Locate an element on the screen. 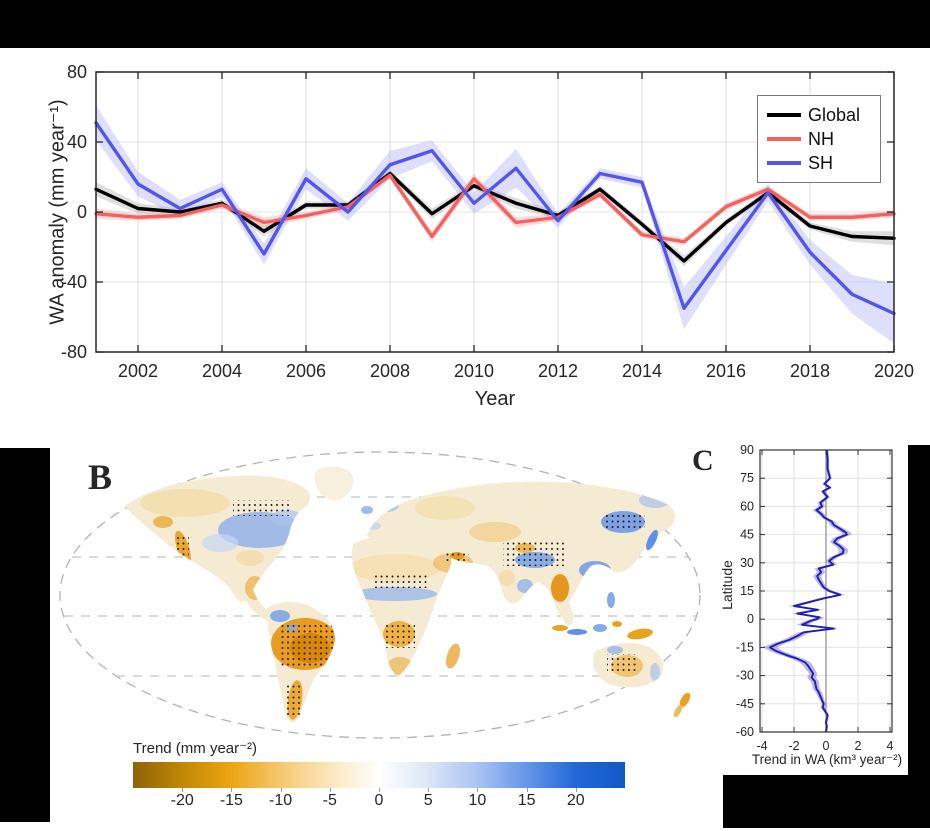 This screenshot has height=831, width=930. panel-a-y-tick-label: 0 is located at coordinates (82, 212).